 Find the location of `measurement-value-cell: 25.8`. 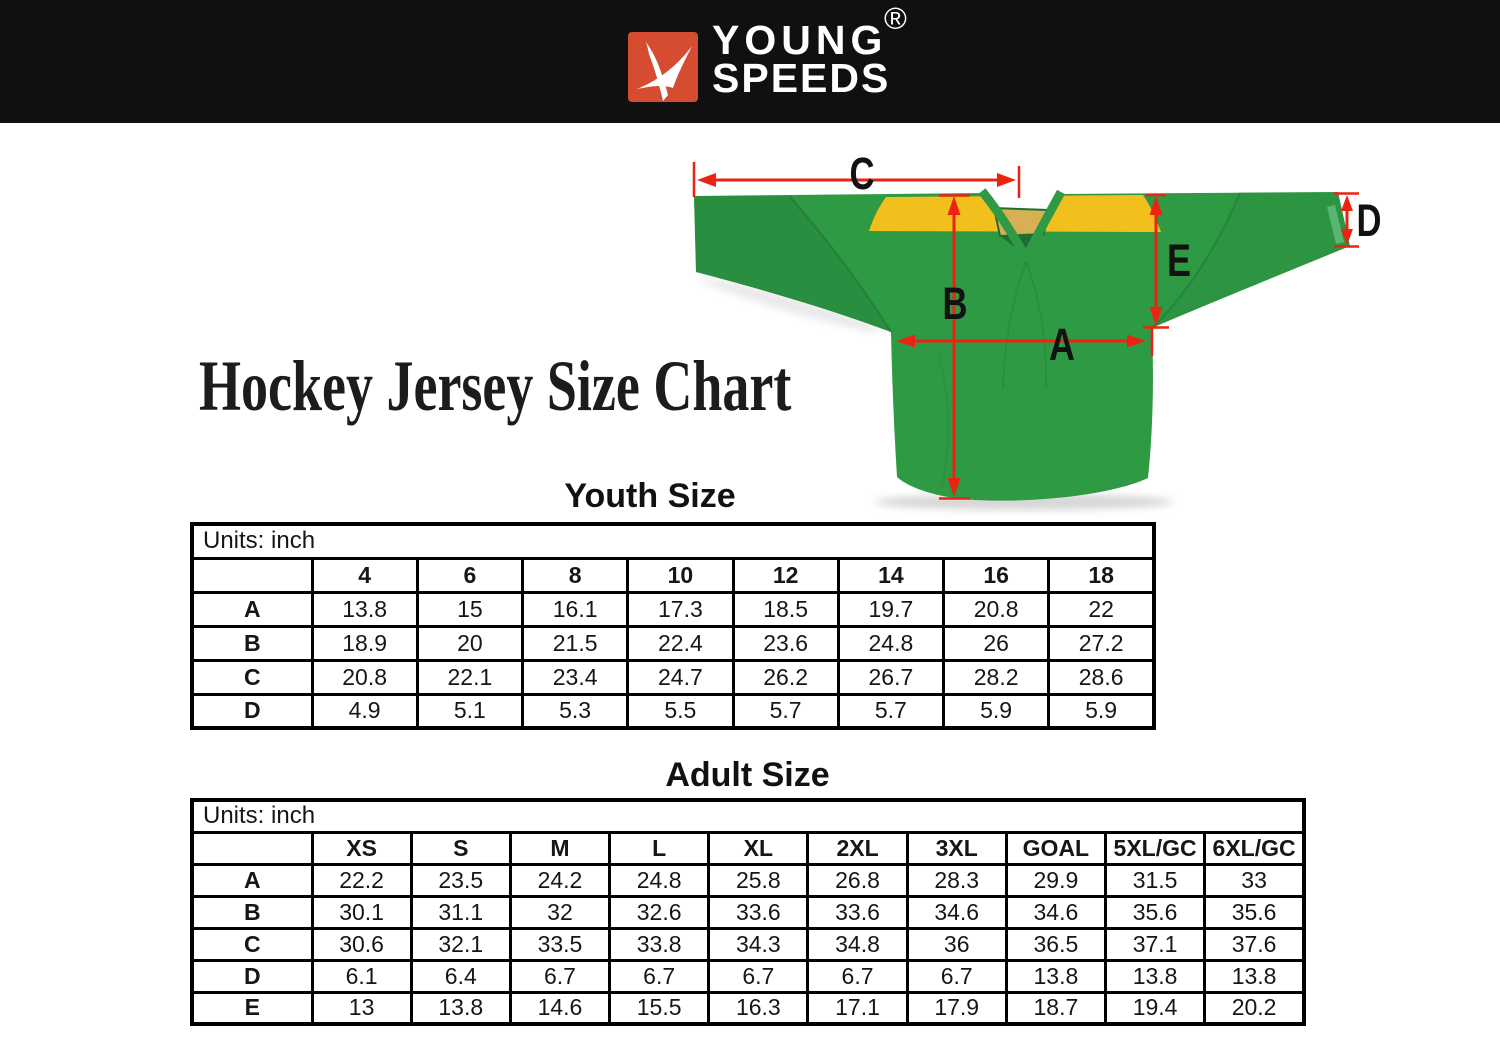

measurement-value-cell: 25.8 is located at coordinates (758, 880).